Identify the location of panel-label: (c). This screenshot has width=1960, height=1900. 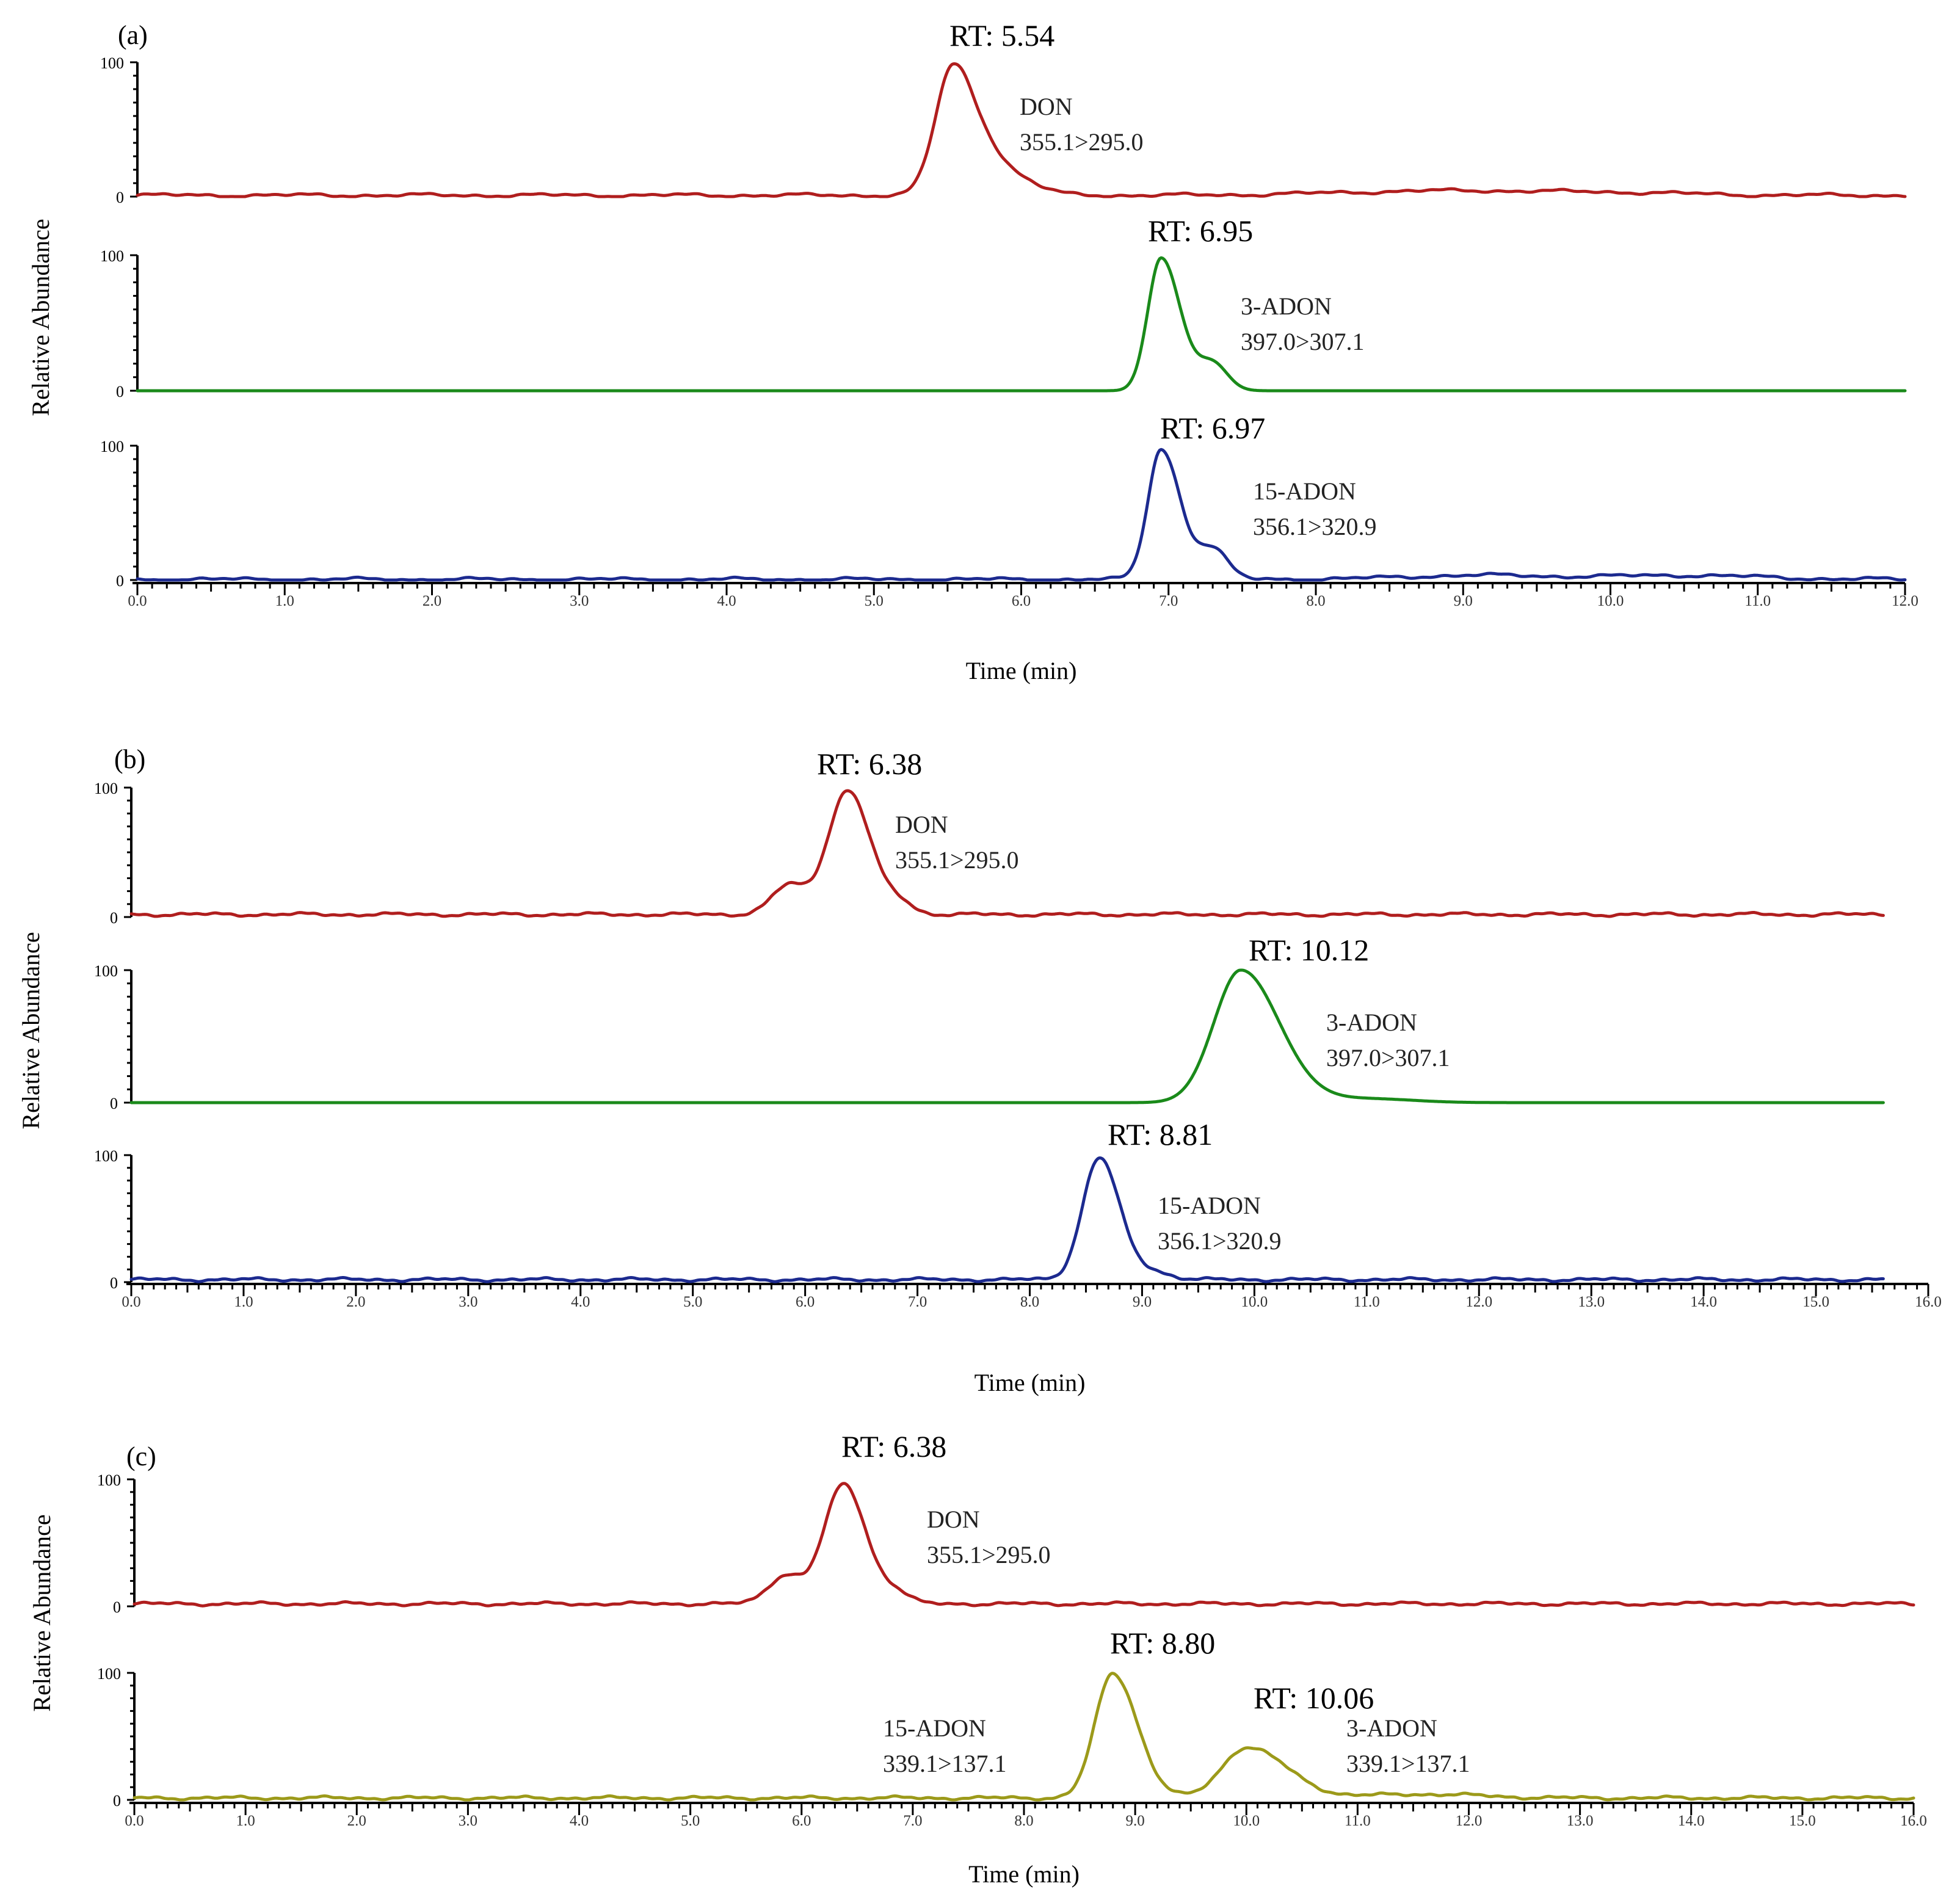
(141, 1456).